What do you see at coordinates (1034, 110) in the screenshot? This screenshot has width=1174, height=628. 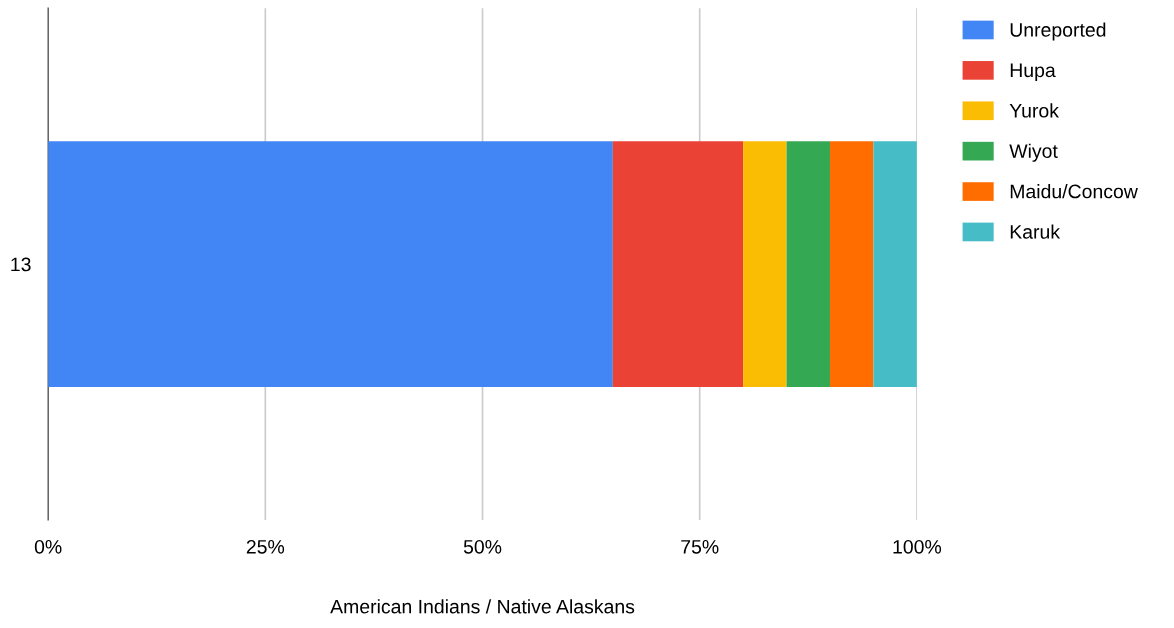 I see `legend-label: Yurok` at bounding box center [1034, 110].